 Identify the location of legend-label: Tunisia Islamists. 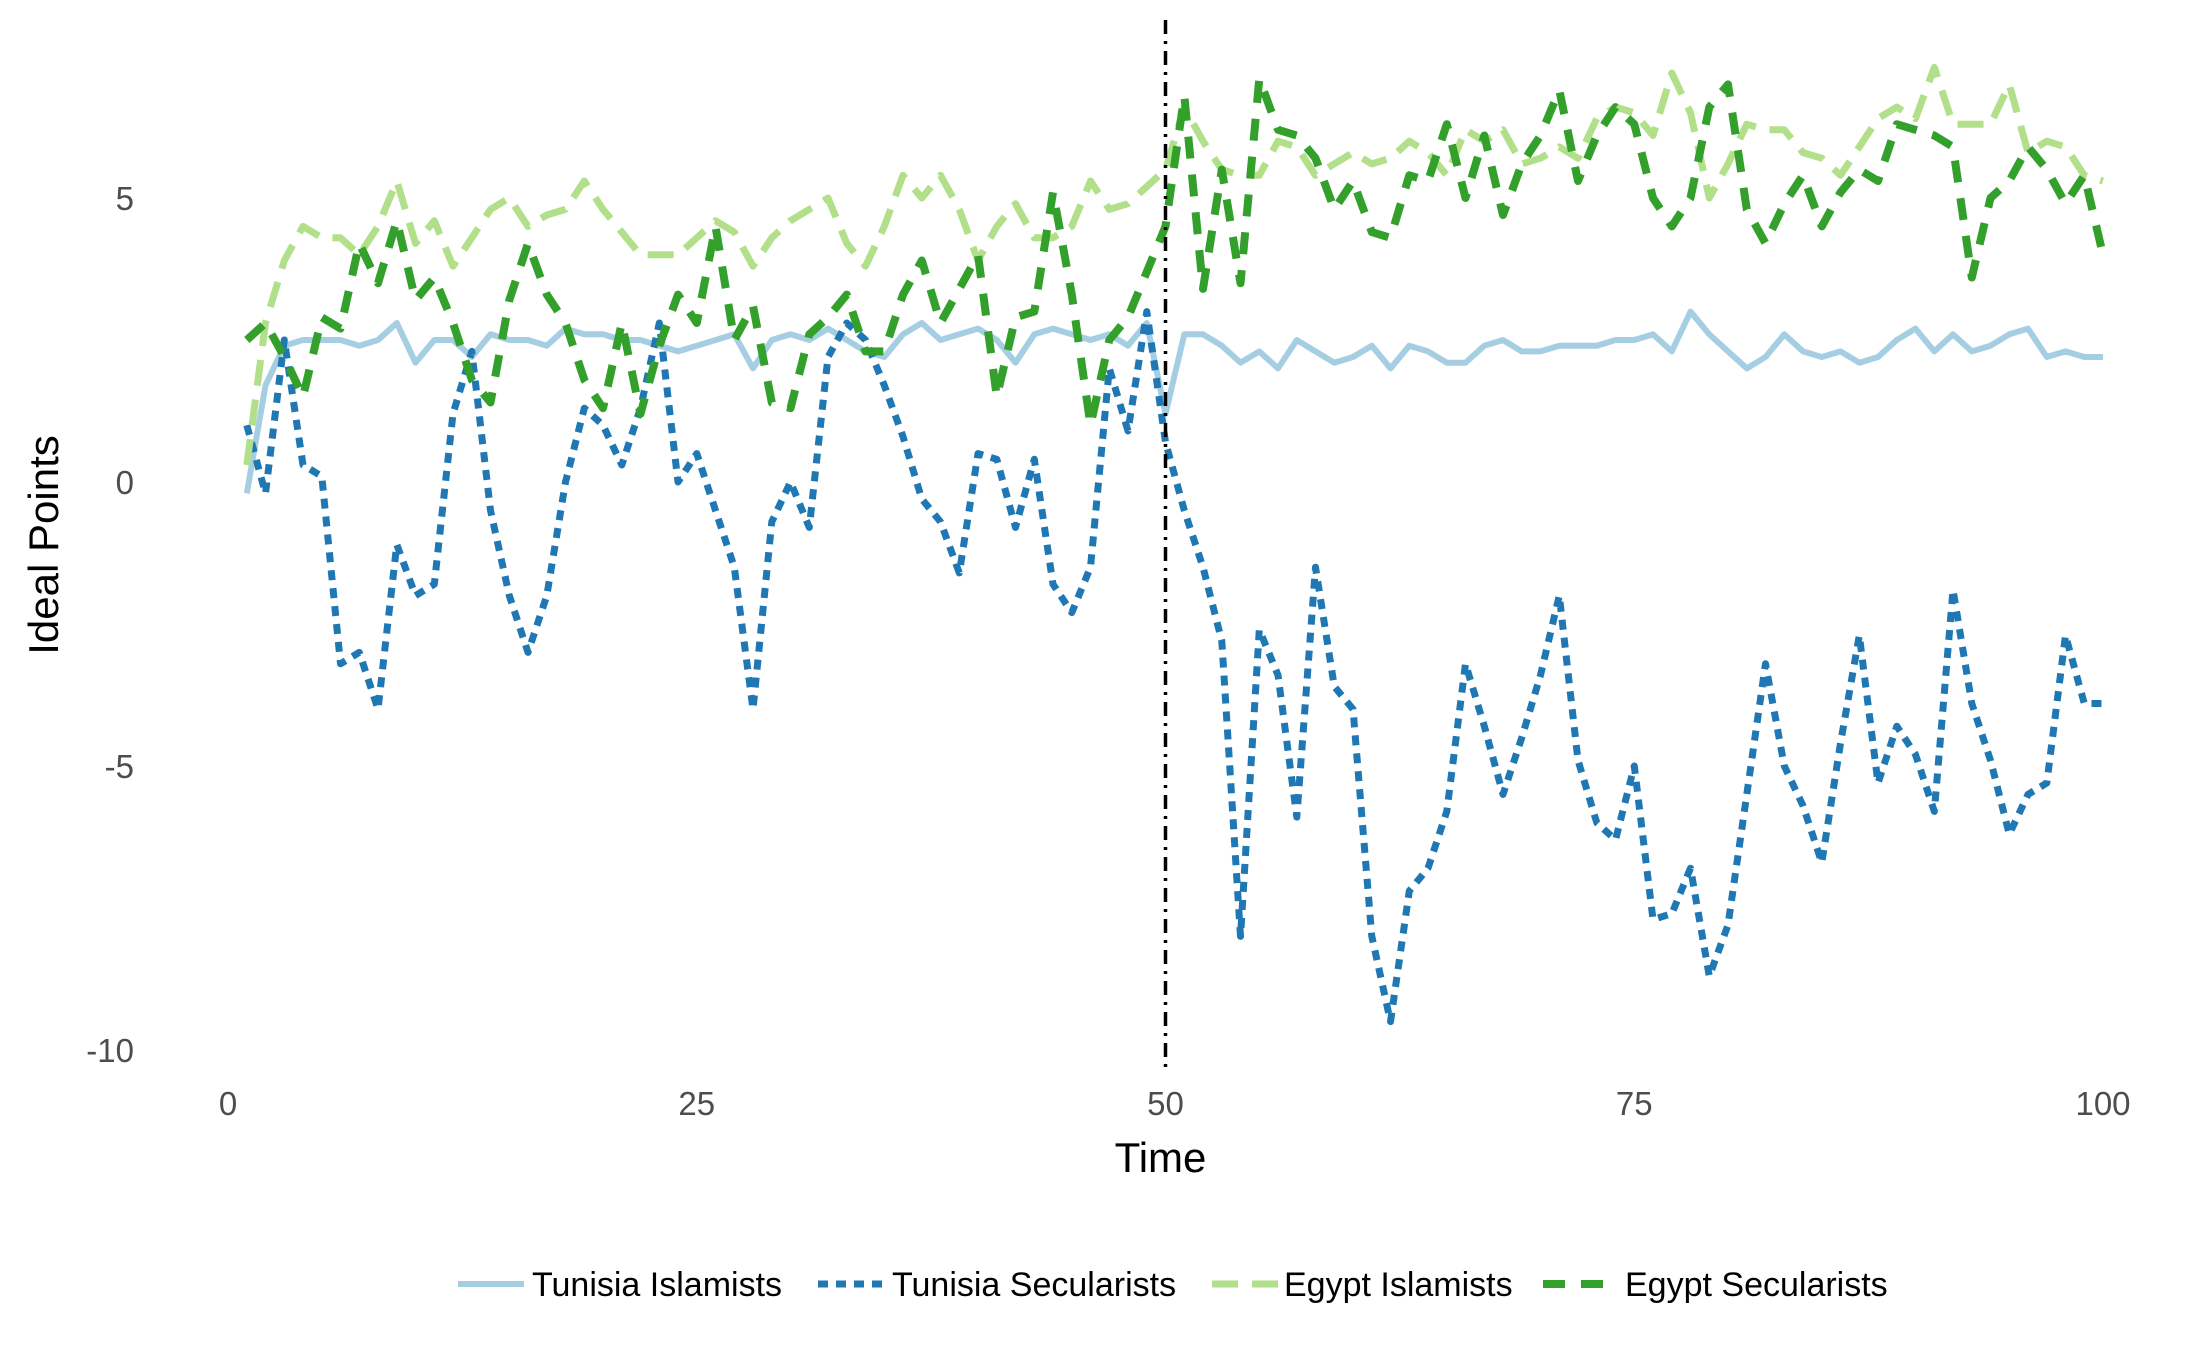
(657, 1285).